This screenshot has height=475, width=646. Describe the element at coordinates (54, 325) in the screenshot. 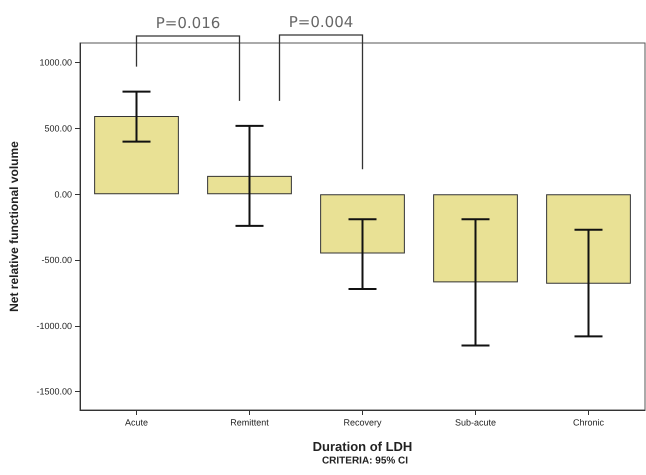

I see `y-tick-label: -1000.00` at that location.